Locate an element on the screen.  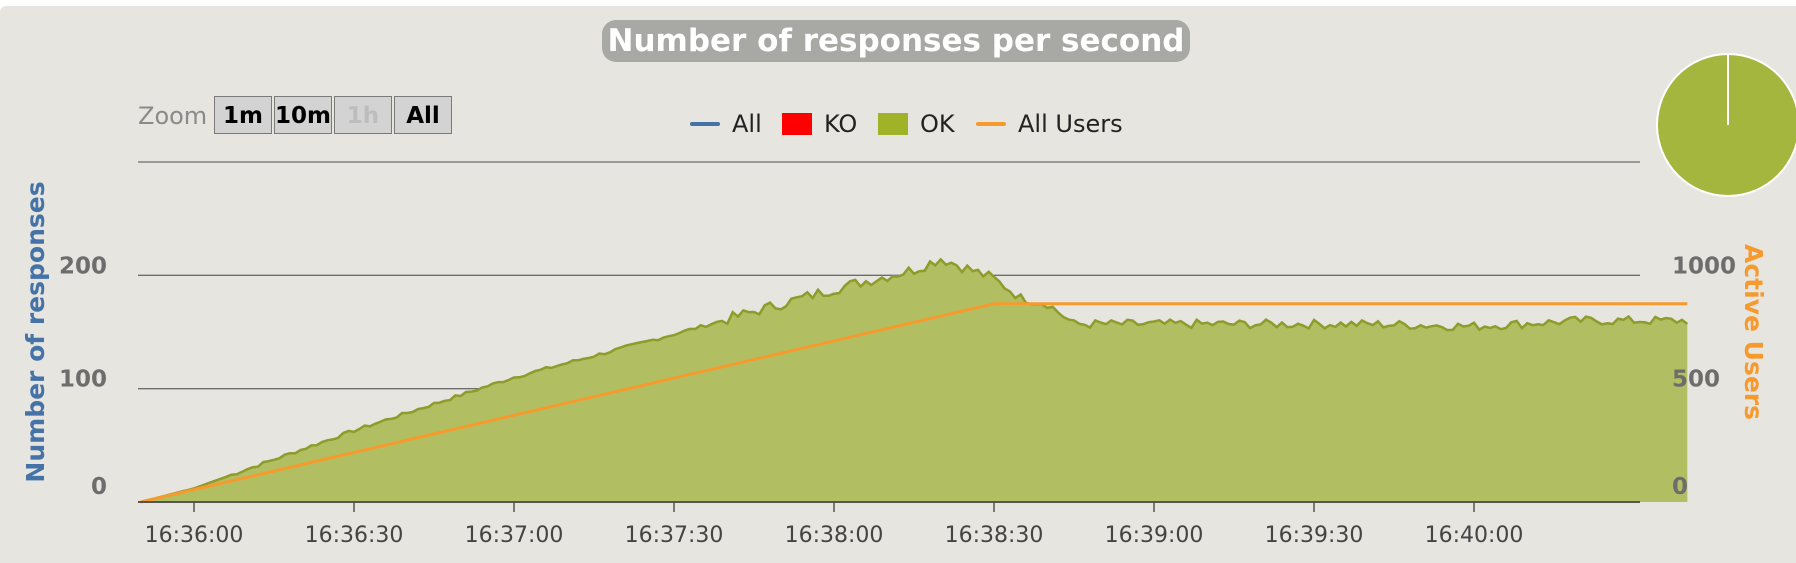
zoom-1m-button: 1m is located at coordinates (243, 115).